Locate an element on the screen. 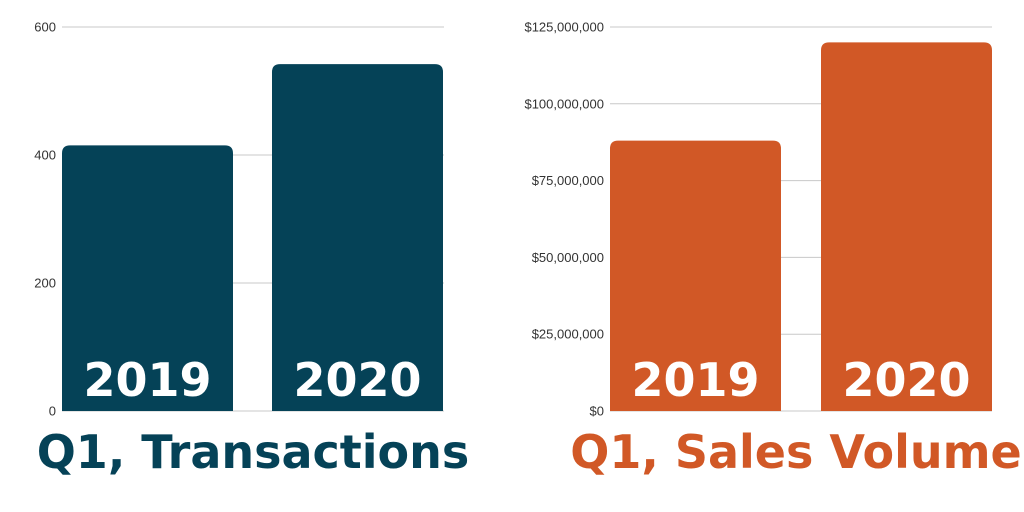 The width and height of the screenshot is (1024, 512). transactions-bar-label-2019: 2019 is located at coordinates (147, 380).